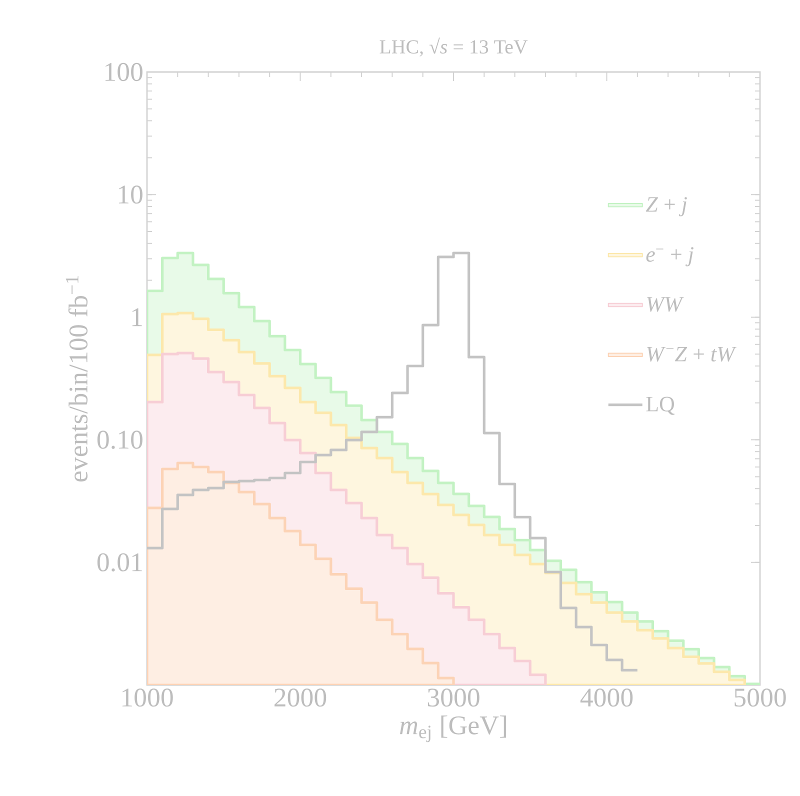 This screenshot has width=800, height=796. What do you see at coordinates (670, 256) in the screenshot?
I see `legend-label: e$^{−}$ + j` at bounding box center [670, 256].